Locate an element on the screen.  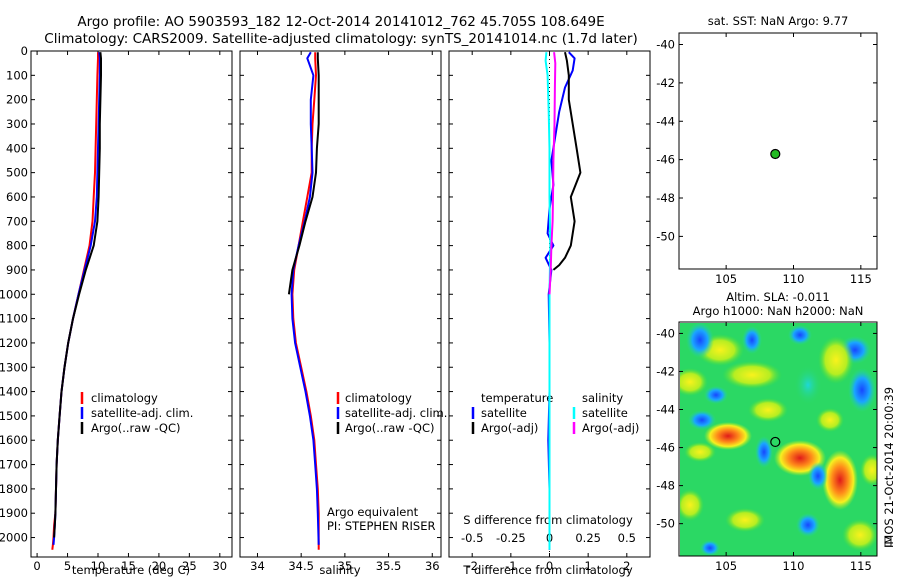
depth-tick-label: 1800 is located at coordinates (14, 489).